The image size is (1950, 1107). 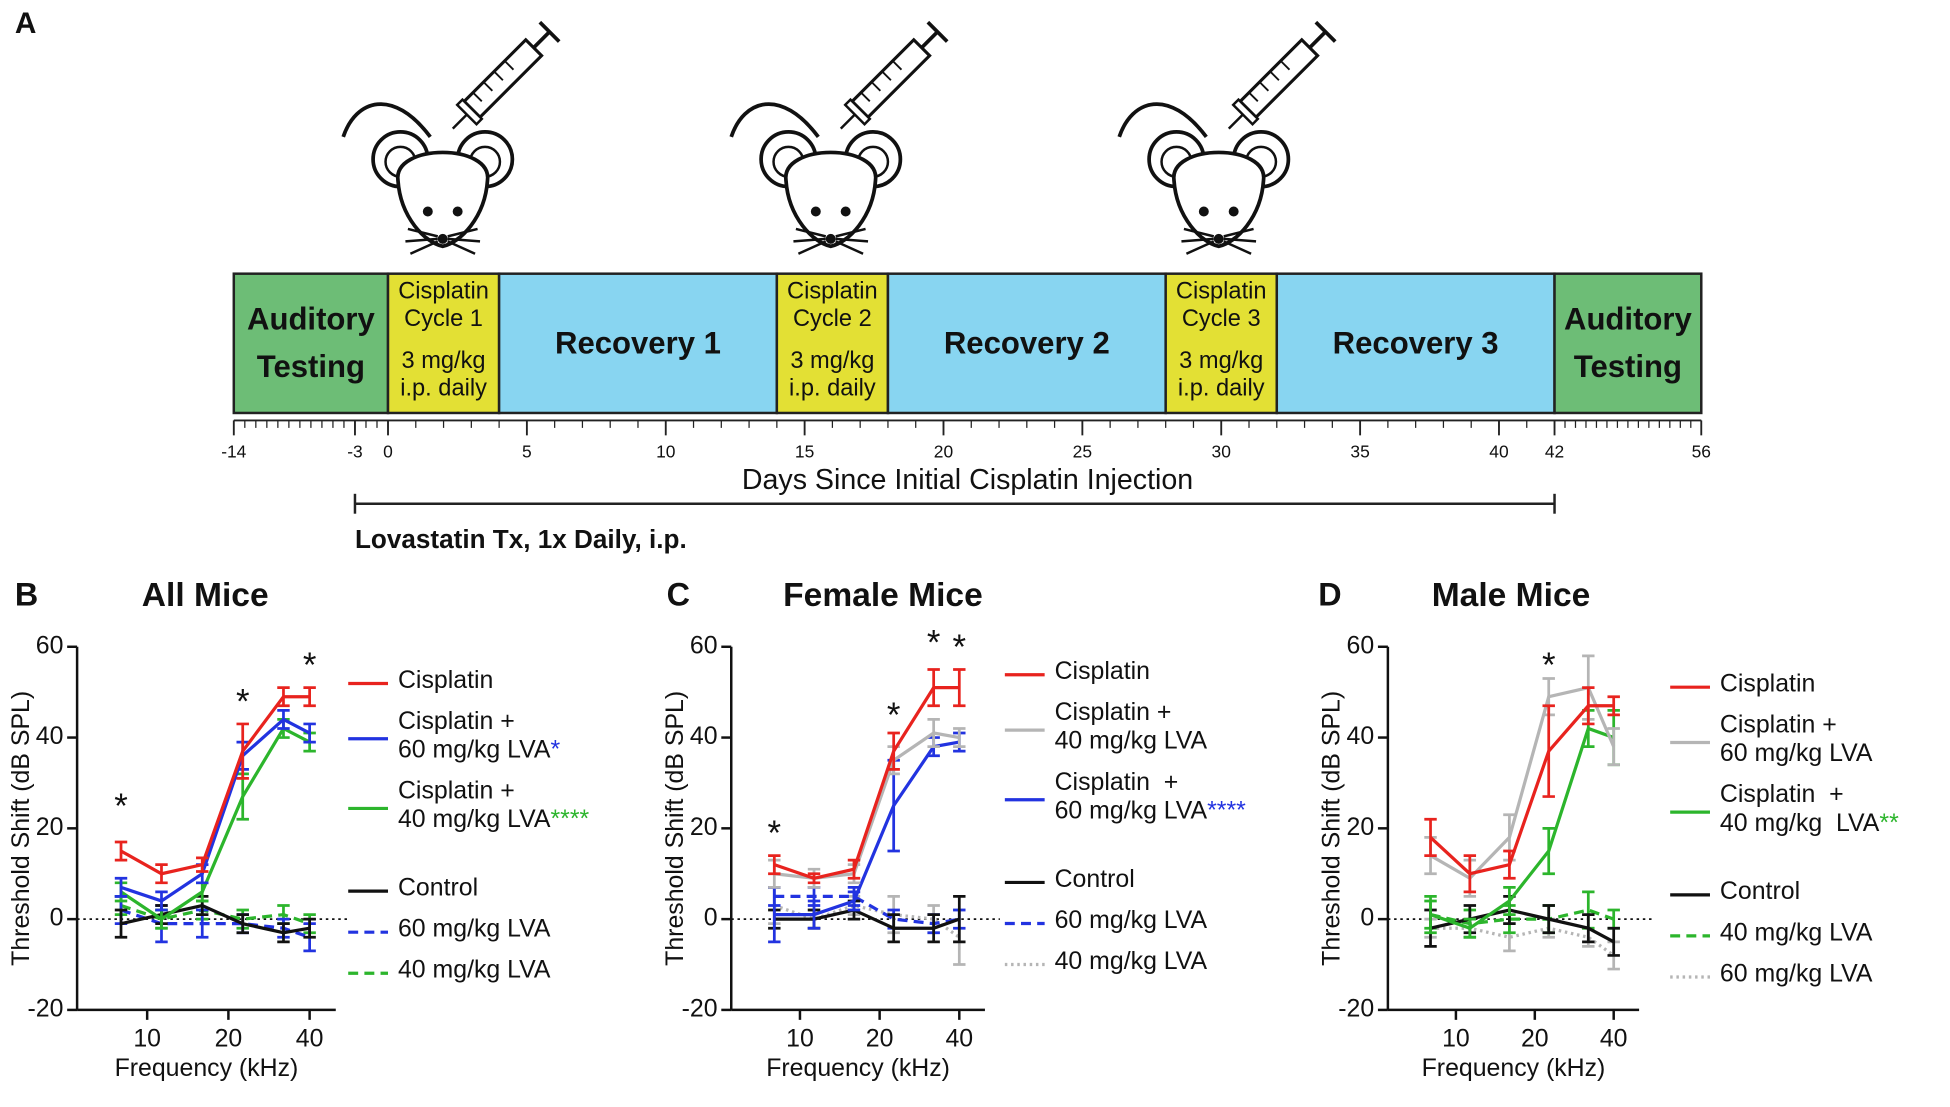 What do you see at coordinates (1889, 823) in the screenshot?
I see `legend-significance: **` at bounding box center [1889, 823].